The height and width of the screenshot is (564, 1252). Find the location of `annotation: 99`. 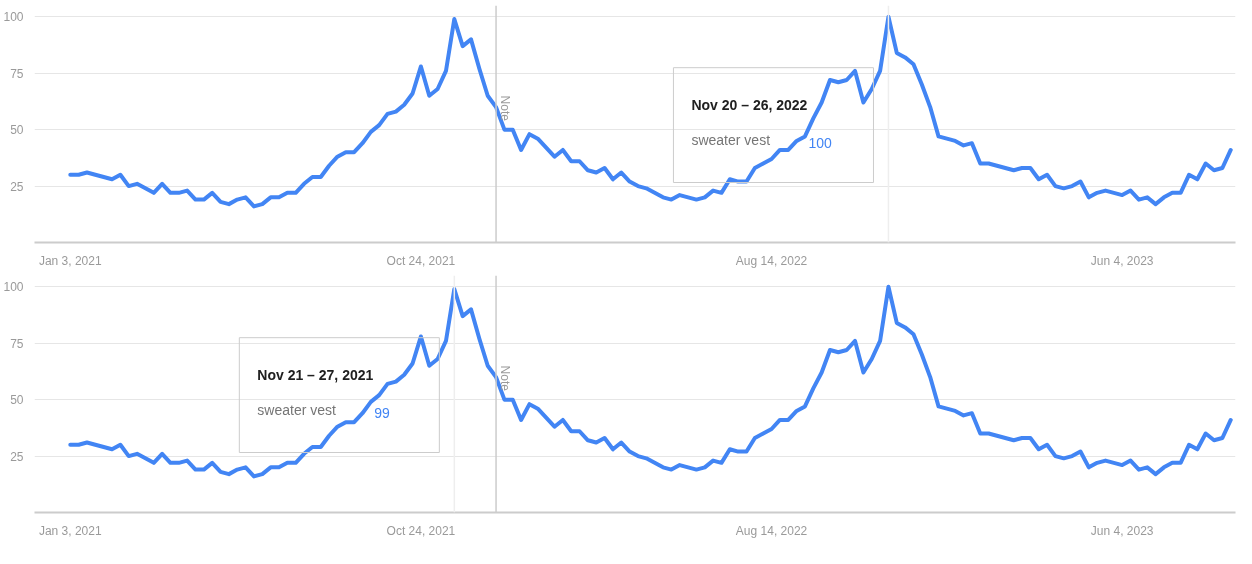

annotation: 99 is located at coordinates (382, 412).